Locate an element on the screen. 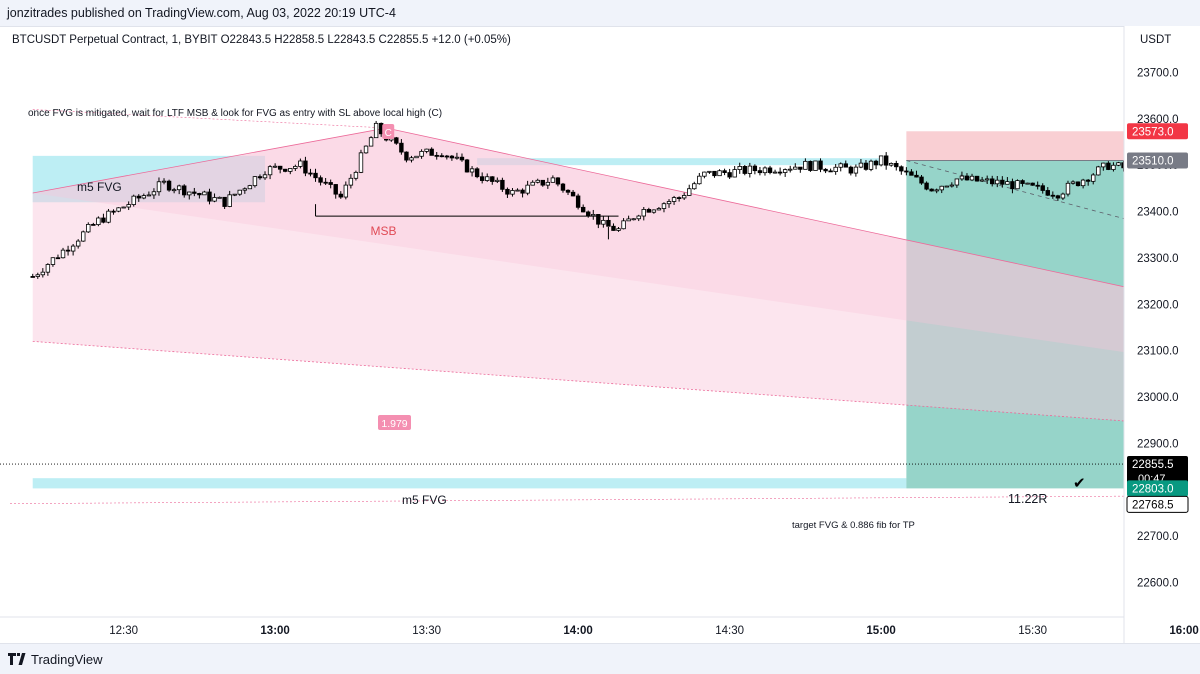  tradingview-brand: TradingView is located at coordinates (67, 659).